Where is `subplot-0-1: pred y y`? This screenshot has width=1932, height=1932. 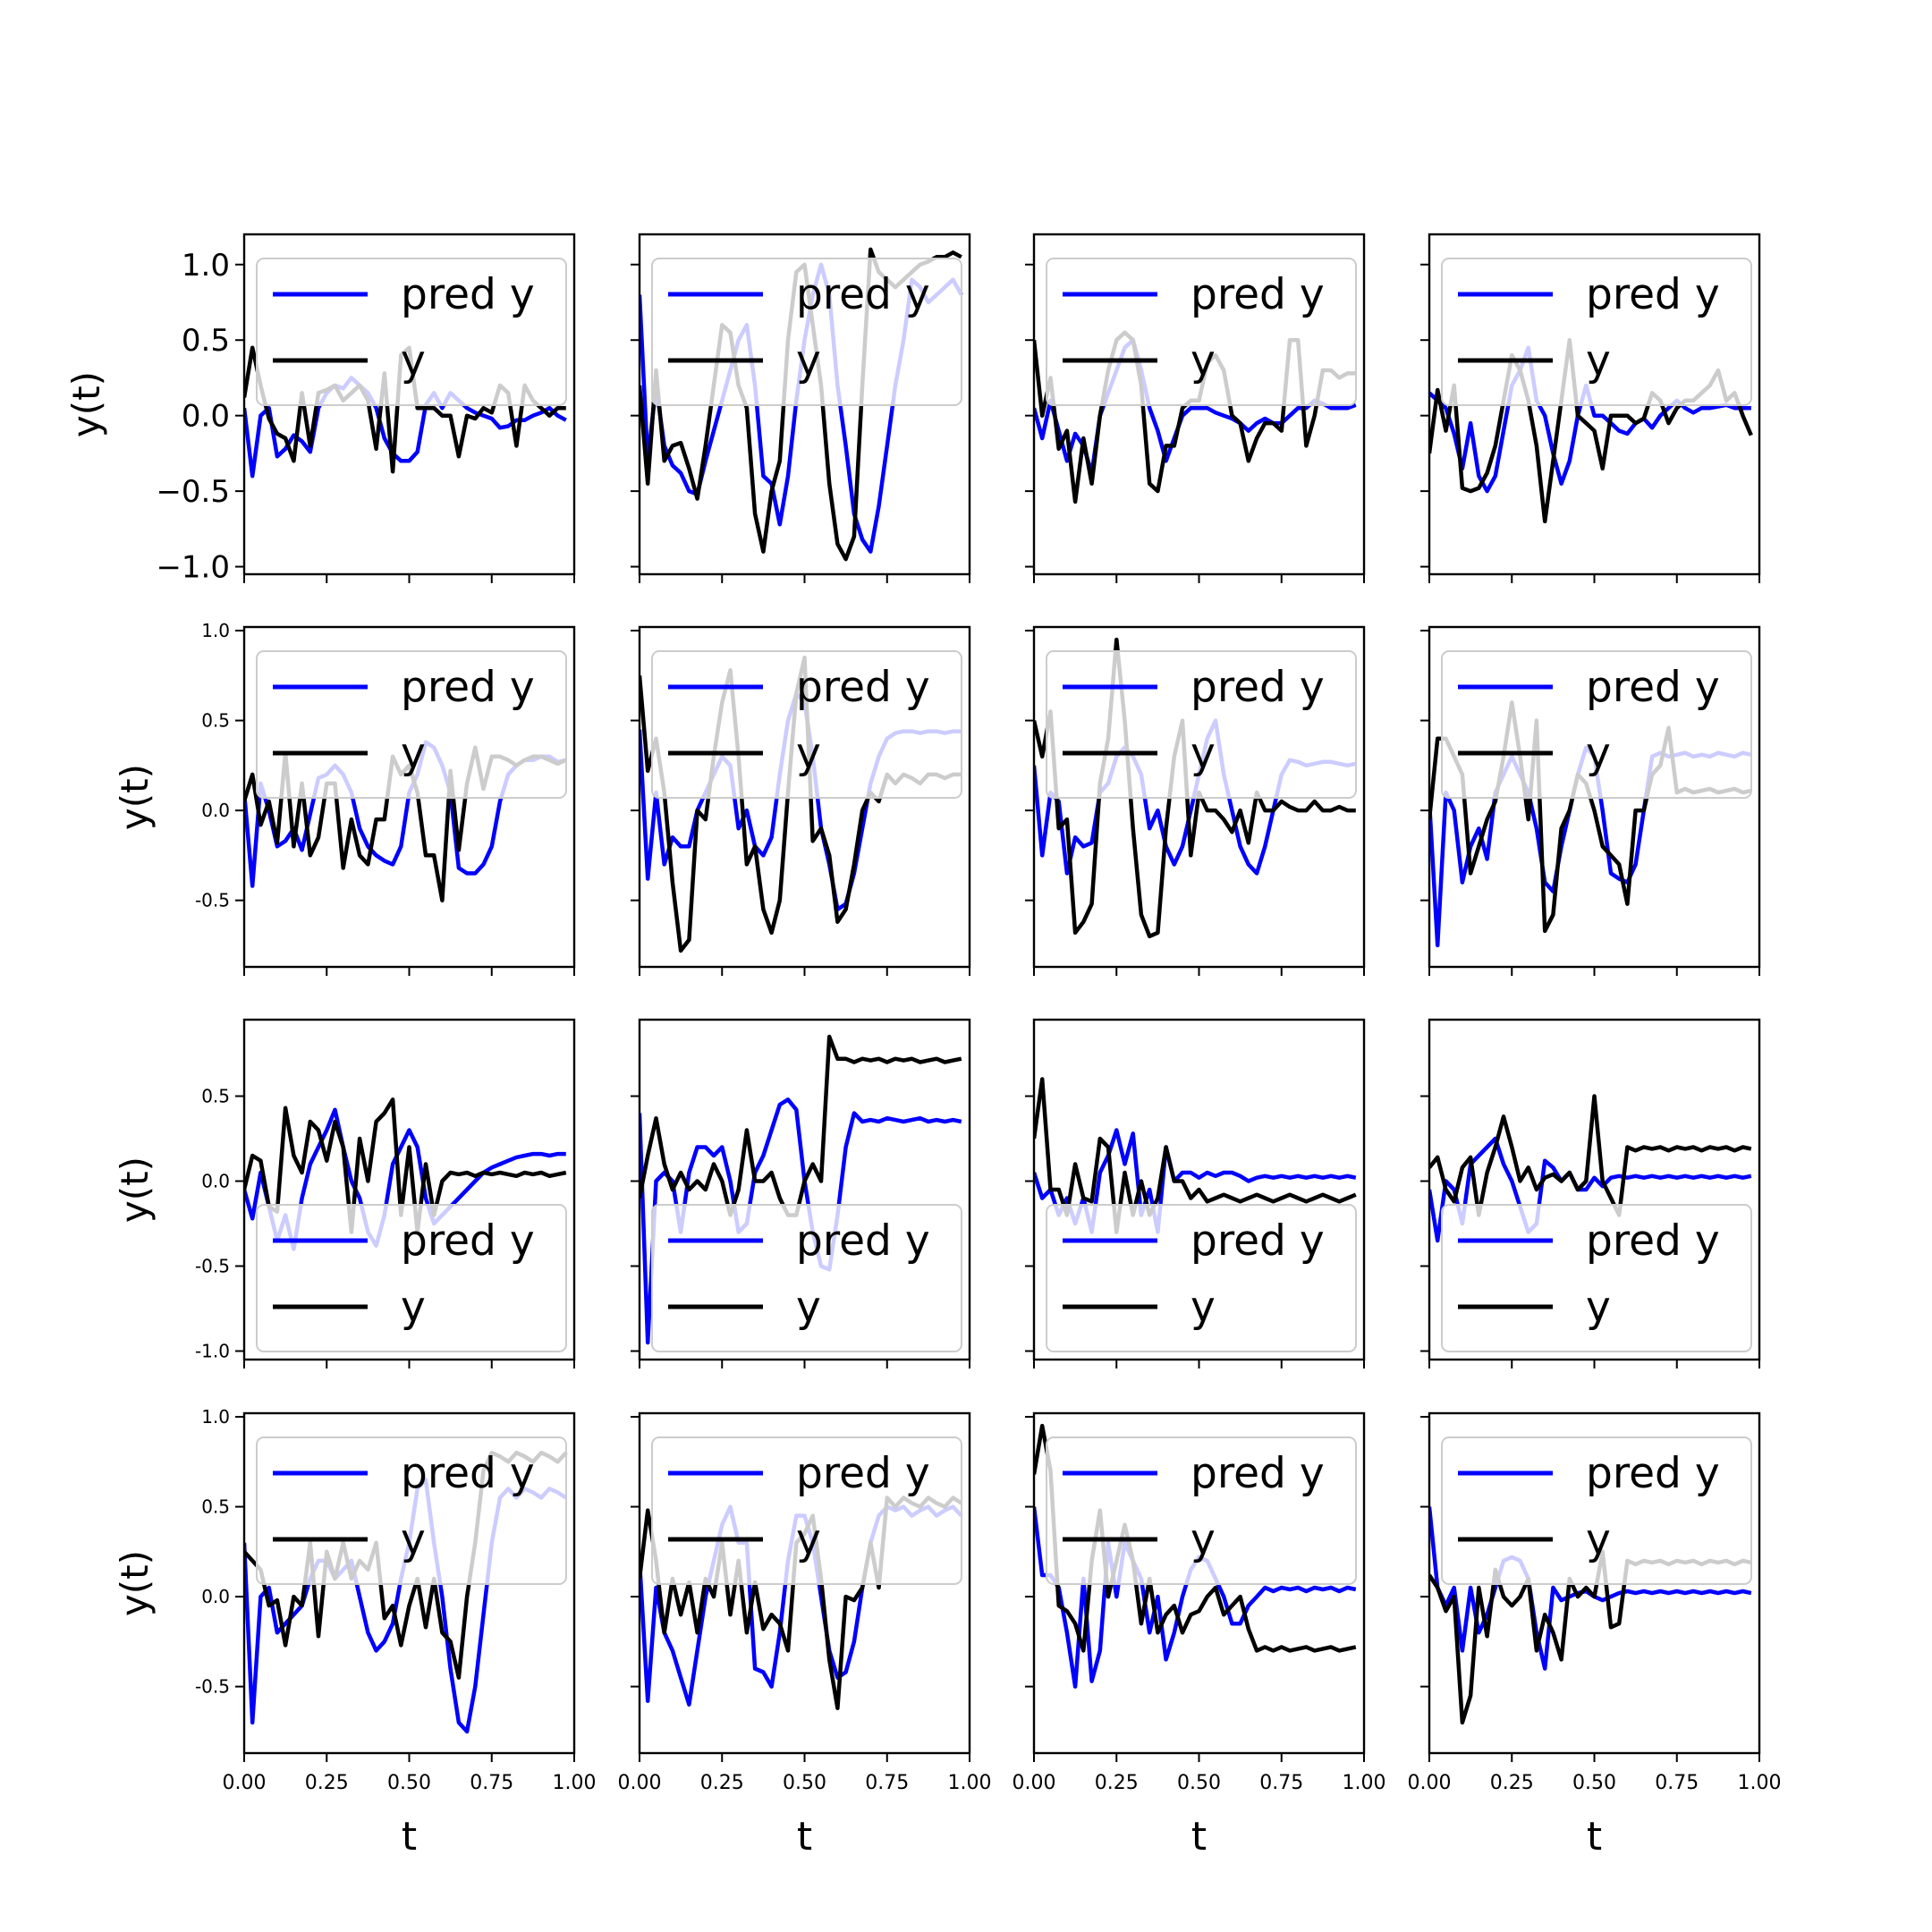
subplot-0-1: pred y y is located at coordinates (801, 408).